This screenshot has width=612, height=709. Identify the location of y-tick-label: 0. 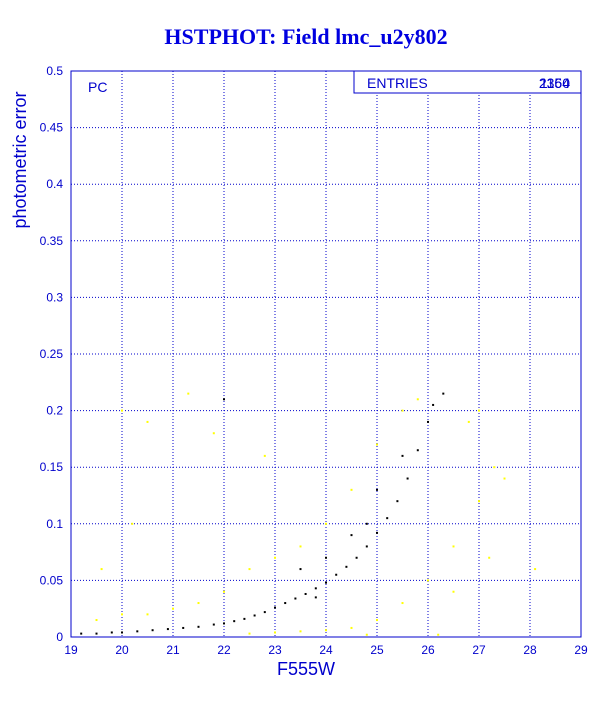
(59, 637).